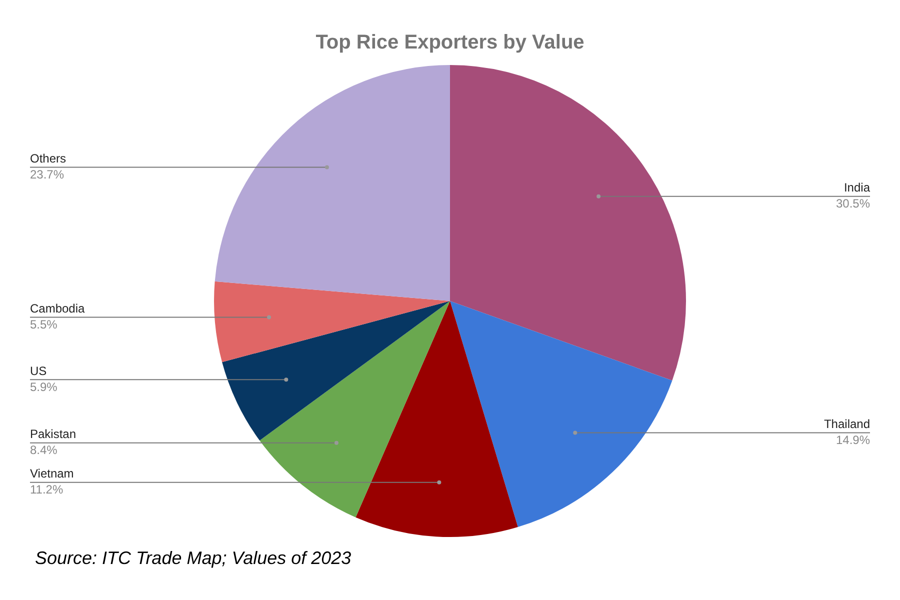 This screenshot has width=900, height=600. What do you see at coordinates (44, 325) in the screenshot?
I see `data-label: 5.5%` at bounding box center [44, 325].